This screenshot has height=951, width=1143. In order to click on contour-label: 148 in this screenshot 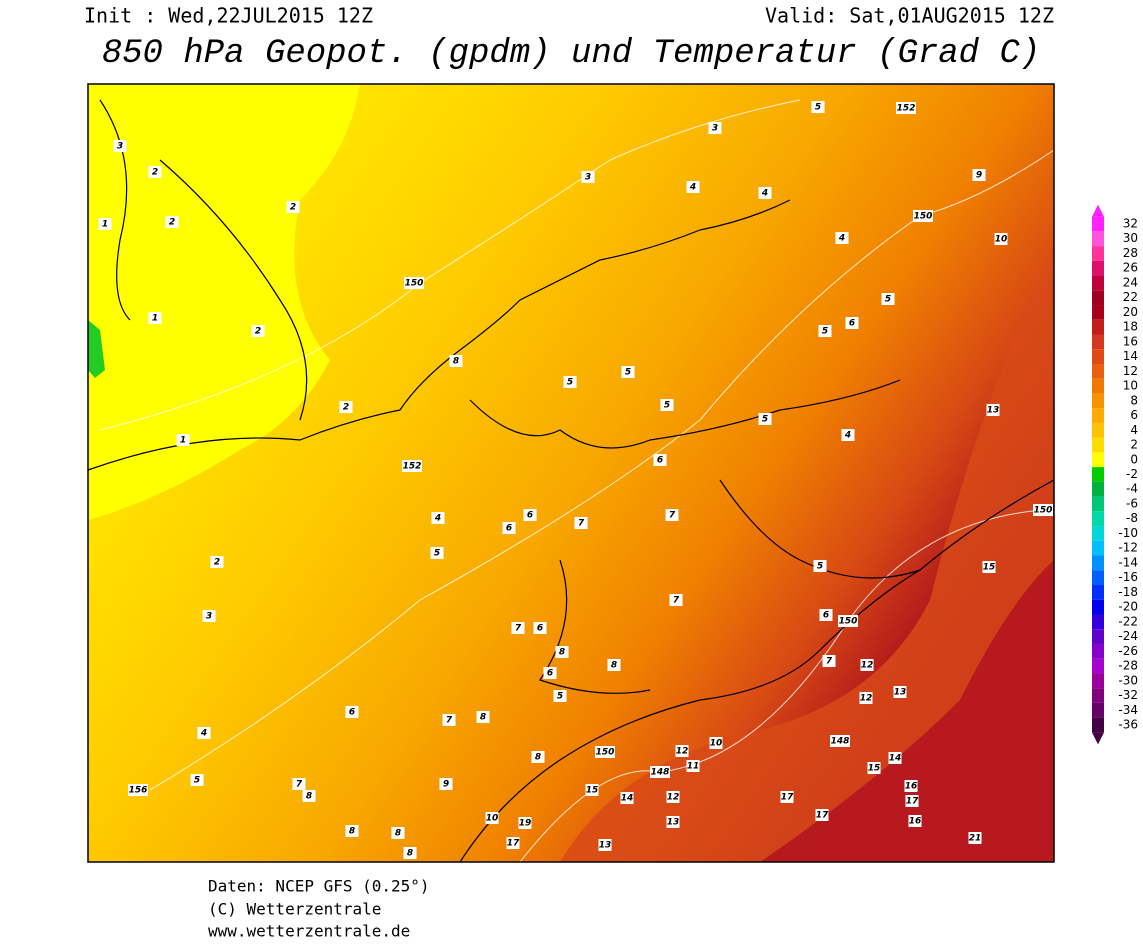, I will do `click(660, 773)`.